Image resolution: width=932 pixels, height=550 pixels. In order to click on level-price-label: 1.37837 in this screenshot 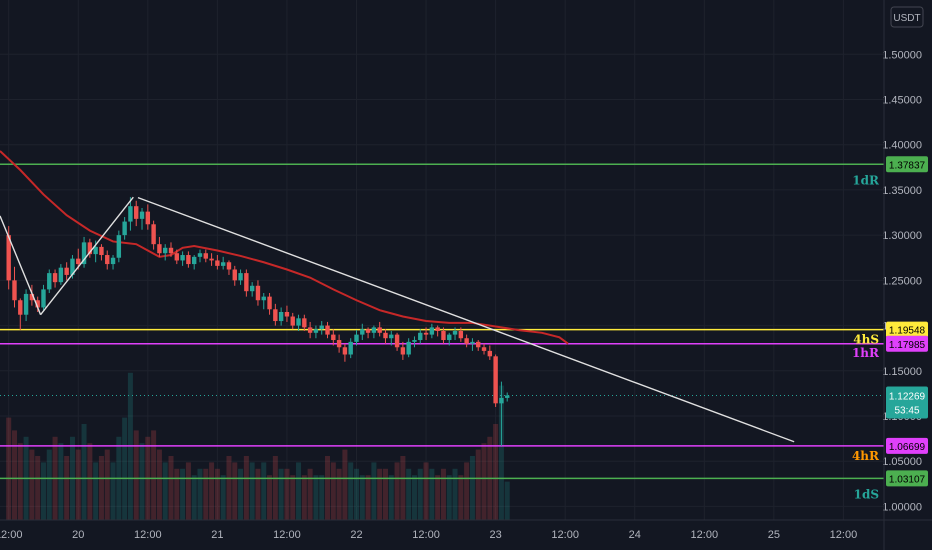, I will do `click(907, 165)`.